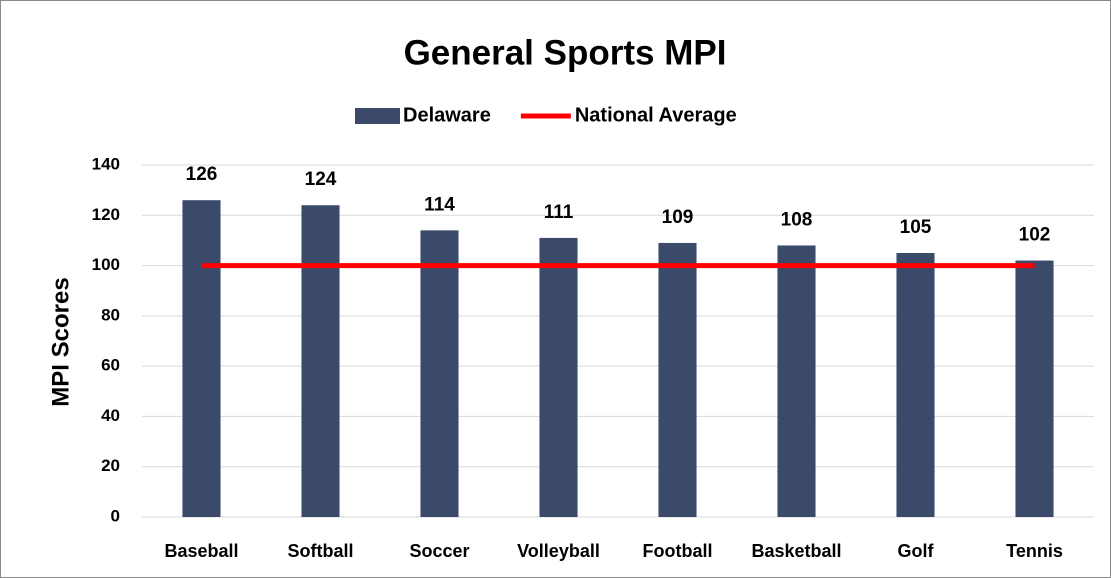  Describe the element at coordinates (115, 515) in the screenshot. I see `y-tick-label: 0` at that location.